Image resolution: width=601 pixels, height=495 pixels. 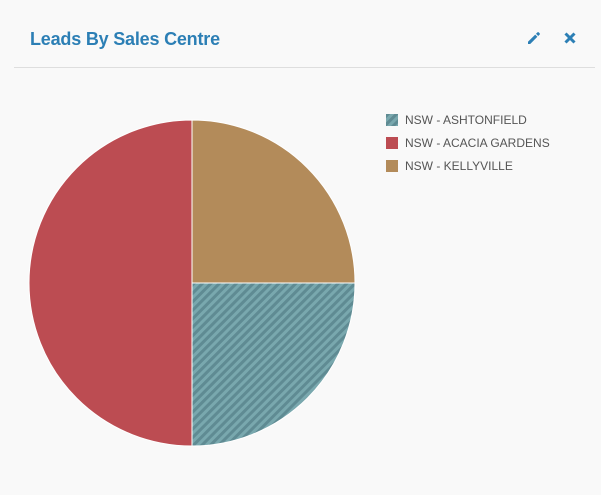 What do you see at coordinates (304, 34) in the screenshot?
I see `widget-header: Leads By Sales Centre` at bounding box center [304, 34].